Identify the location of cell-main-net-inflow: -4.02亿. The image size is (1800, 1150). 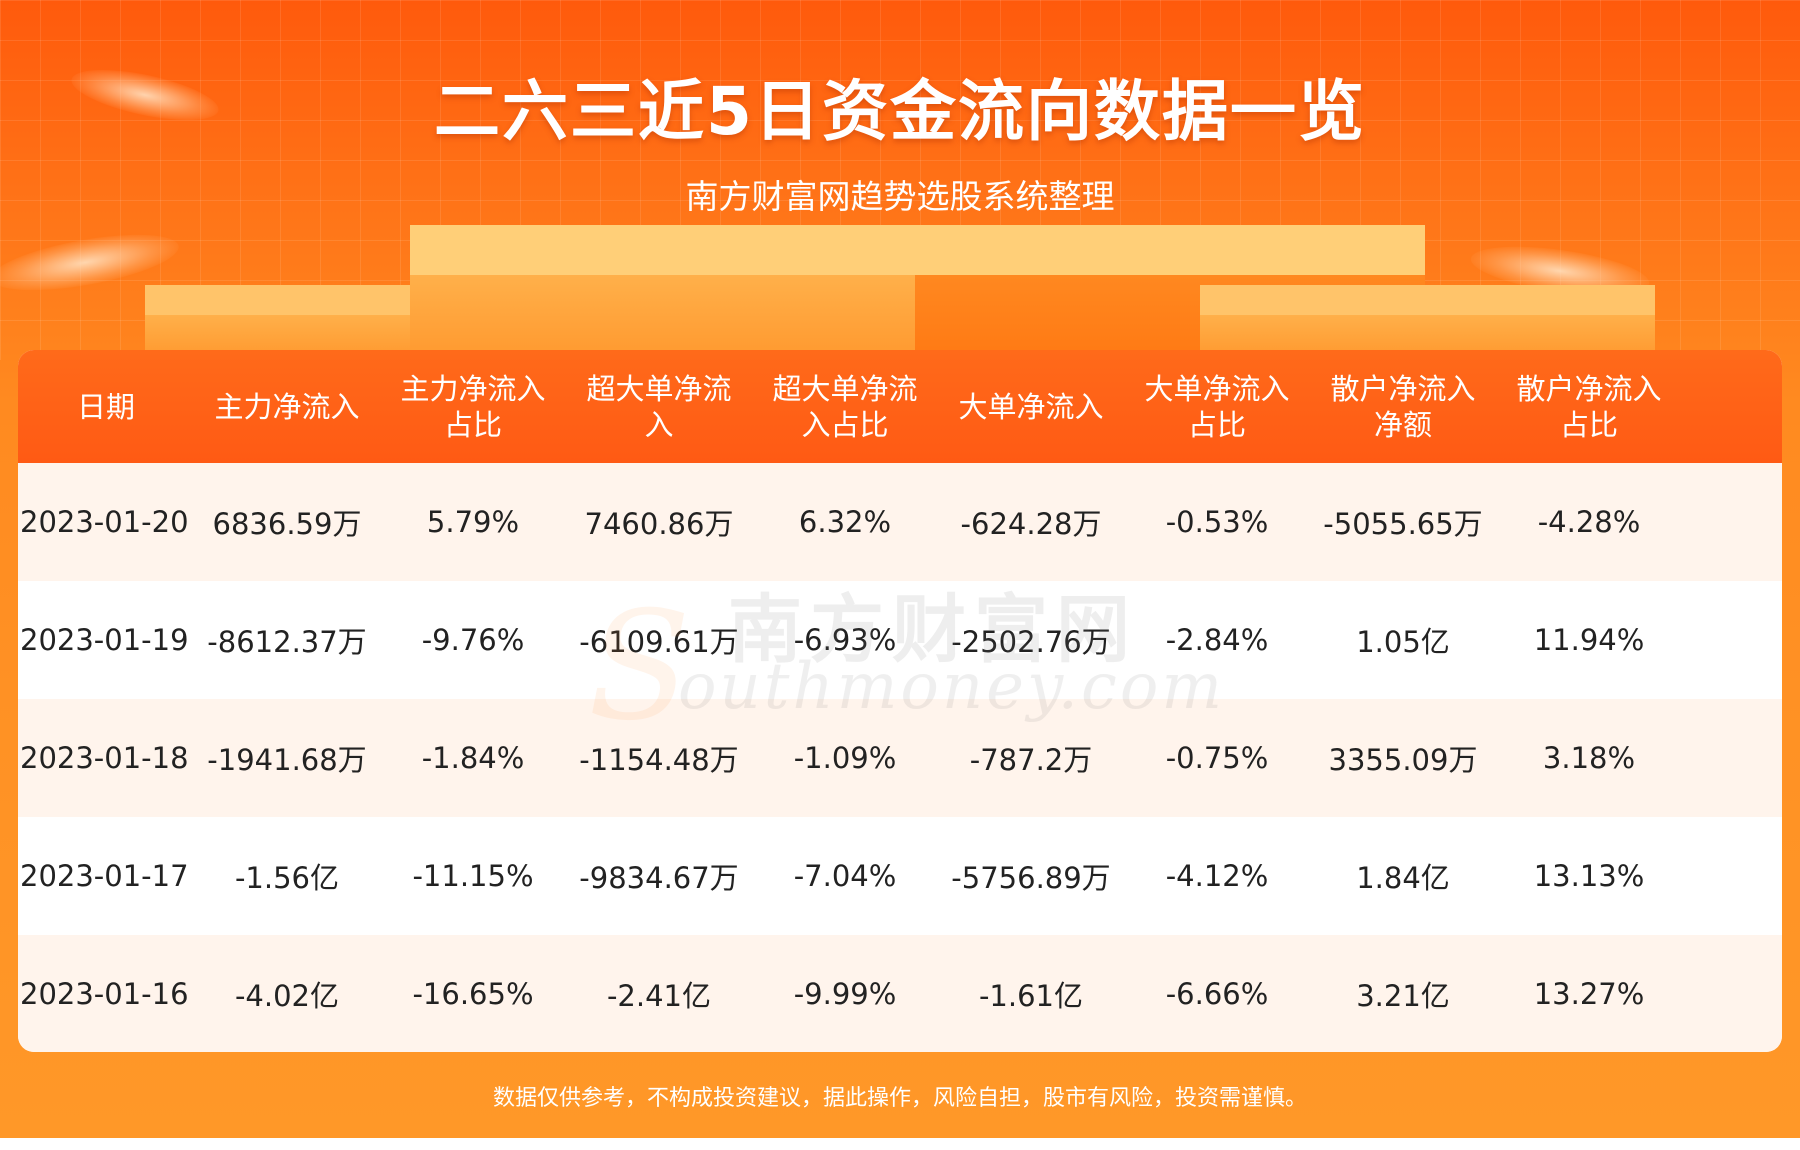
(287, 996).